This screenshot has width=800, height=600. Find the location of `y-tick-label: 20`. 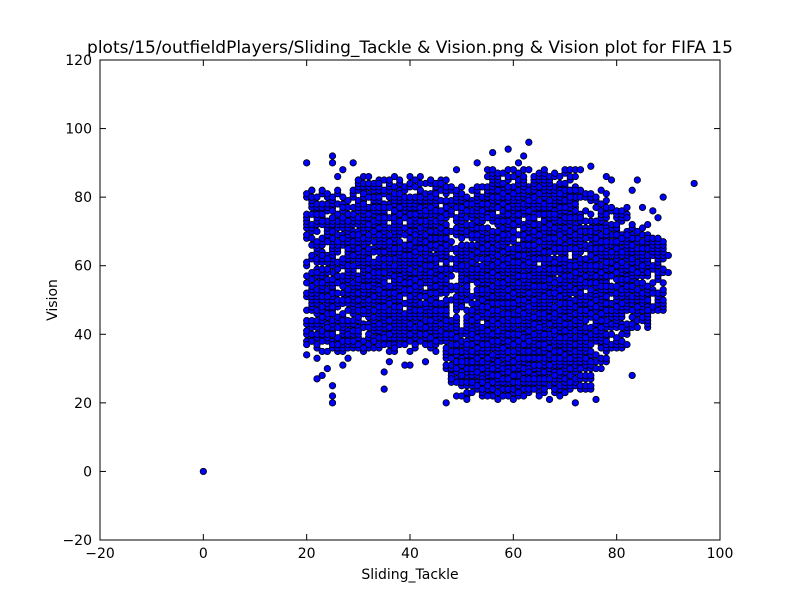

y-tick-label: 20 is located at coordinates (83, 404).